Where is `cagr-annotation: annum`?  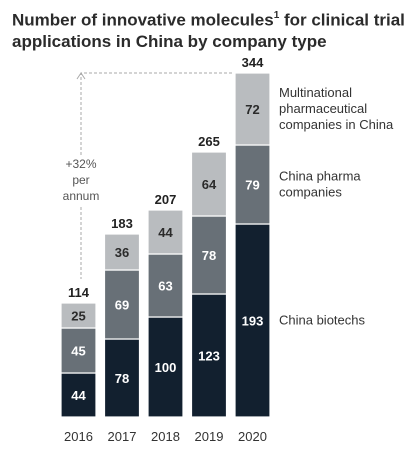 cagr-annotation: annum is located at coordinates (81, 196).